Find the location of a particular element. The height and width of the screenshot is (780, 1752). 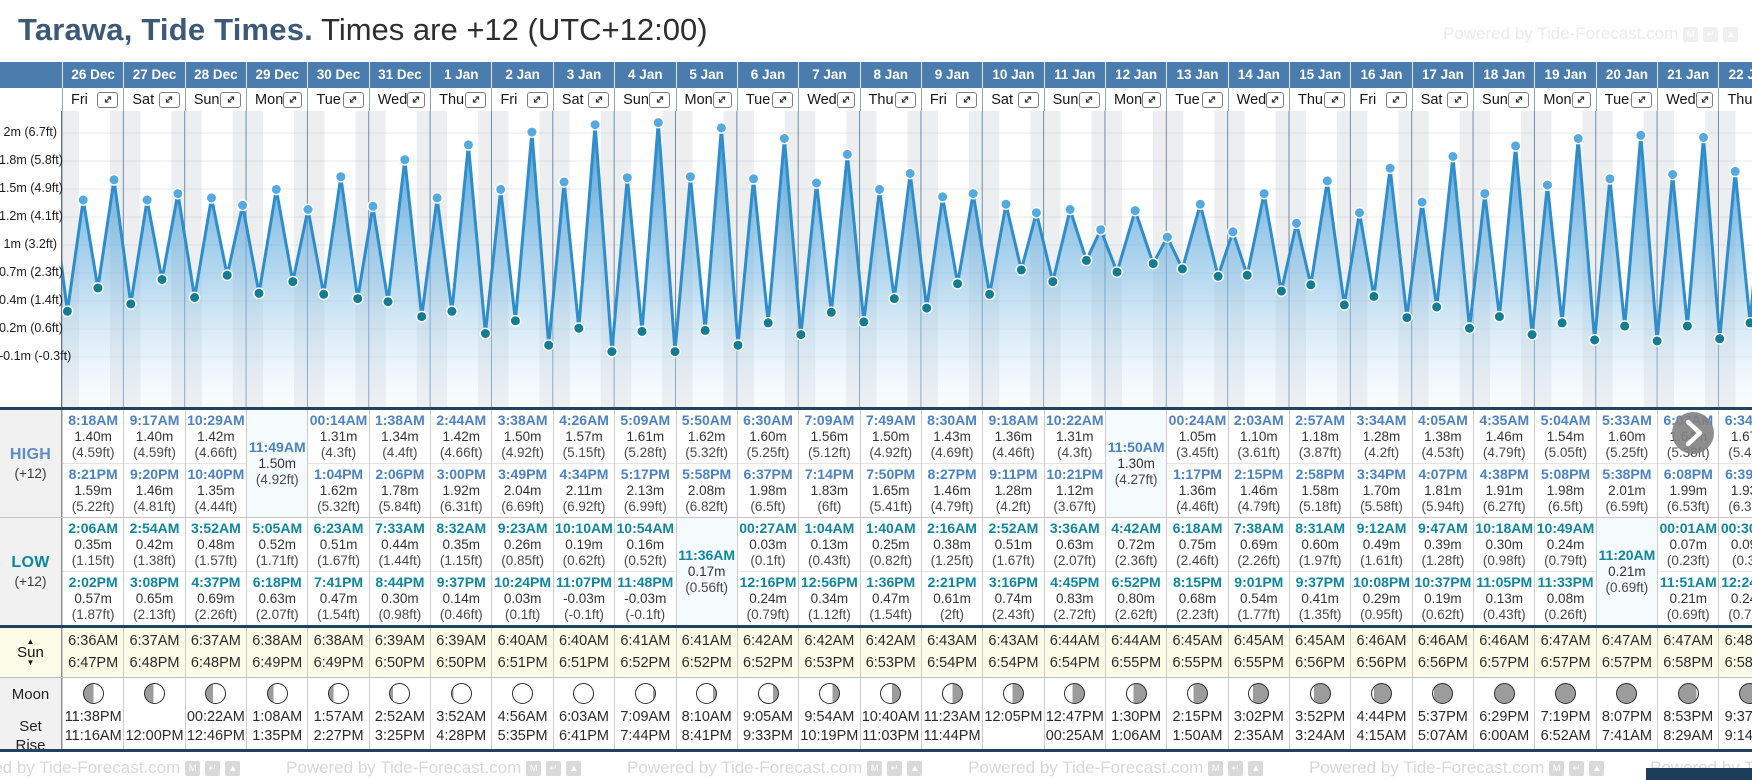

weekday-cell: Fri is located at coordinates (1381, 99).